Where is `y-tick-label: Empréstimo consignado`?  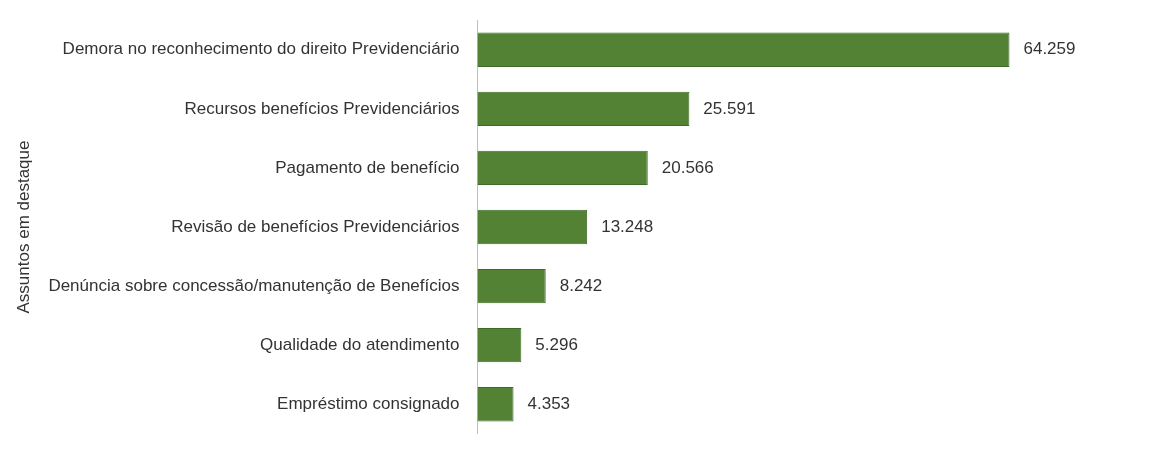 y-tick-label: Empréstimo consignado is located at coordinates (368, 403).